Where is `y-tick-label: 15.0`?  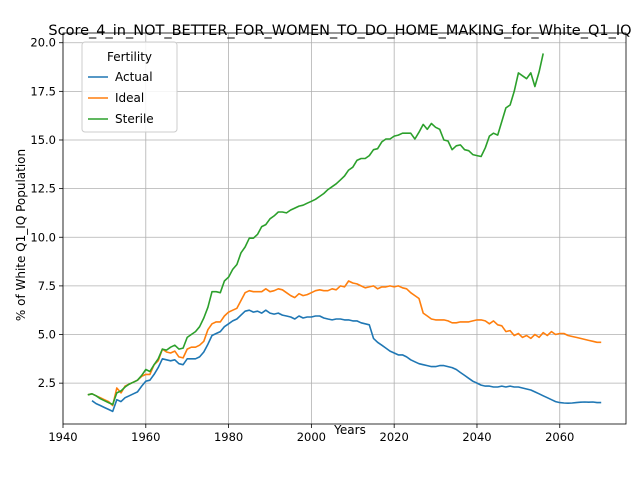
y-tick-label: 15.0 is located at coordinates (43, 140).